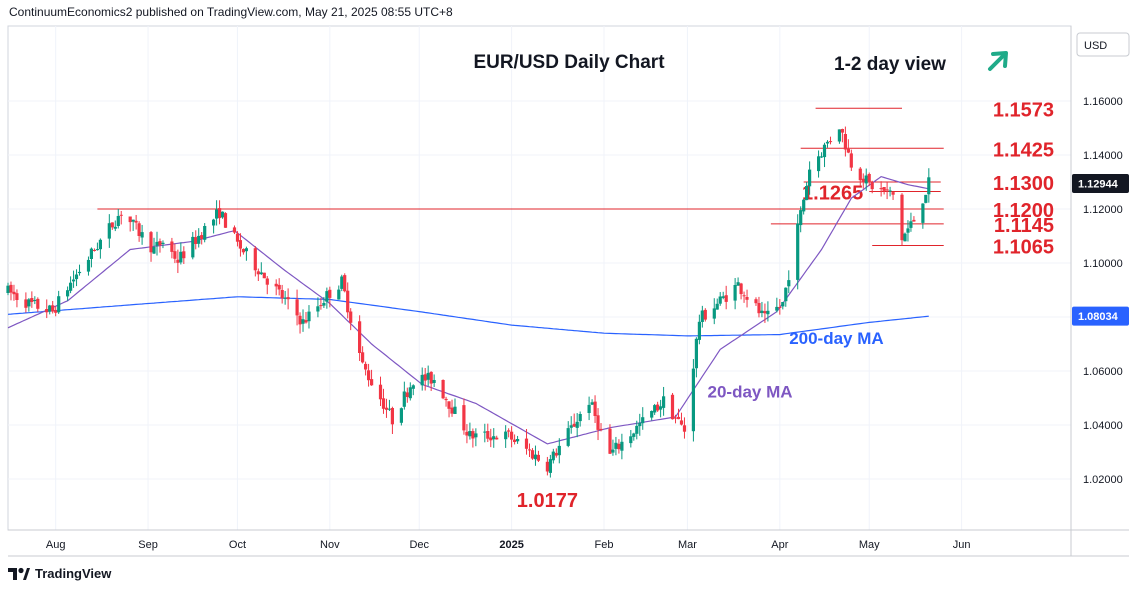 This screenshot has height=593, width=1143. I want to click on y-tick-label: 1.06000, so click(1103, 372).